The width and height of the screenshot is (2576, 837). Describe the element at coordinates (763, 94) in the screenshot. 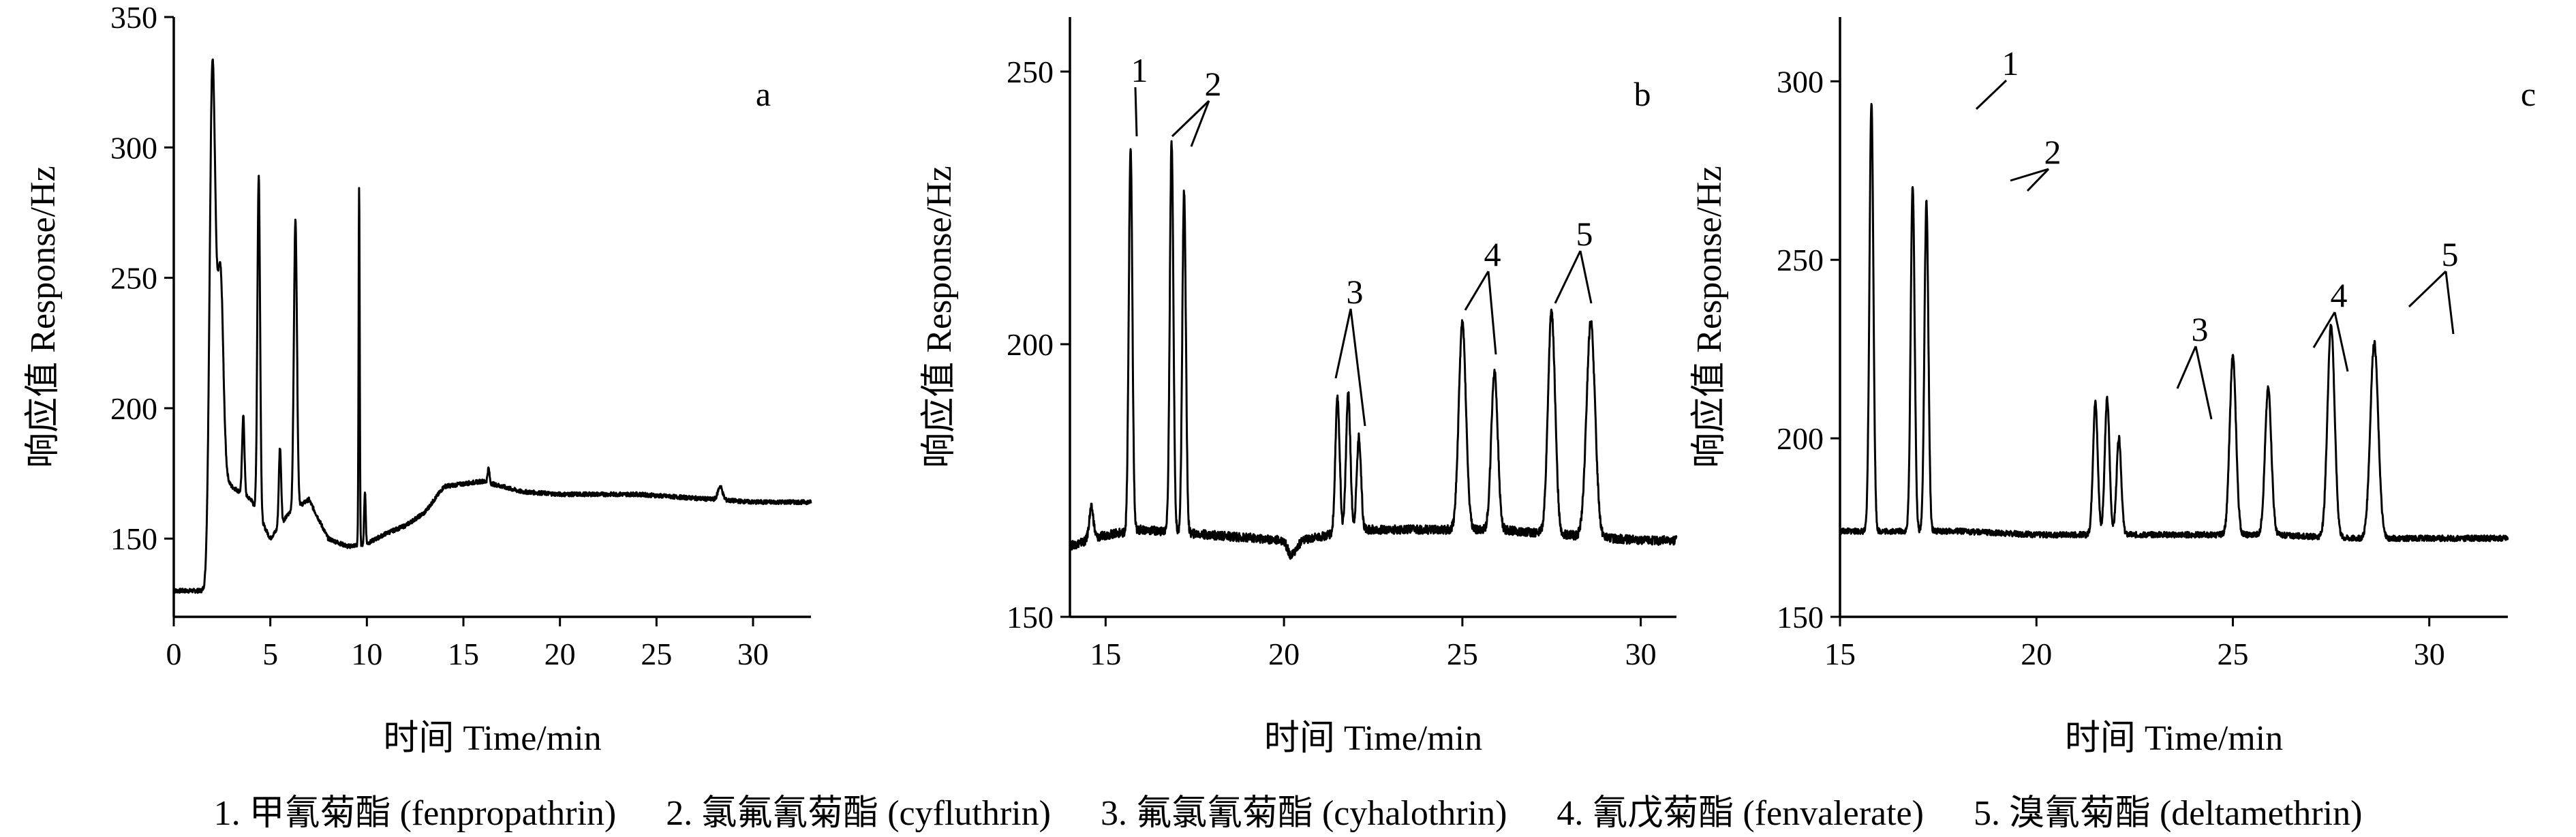

I see `panel-letter: a` at that location.